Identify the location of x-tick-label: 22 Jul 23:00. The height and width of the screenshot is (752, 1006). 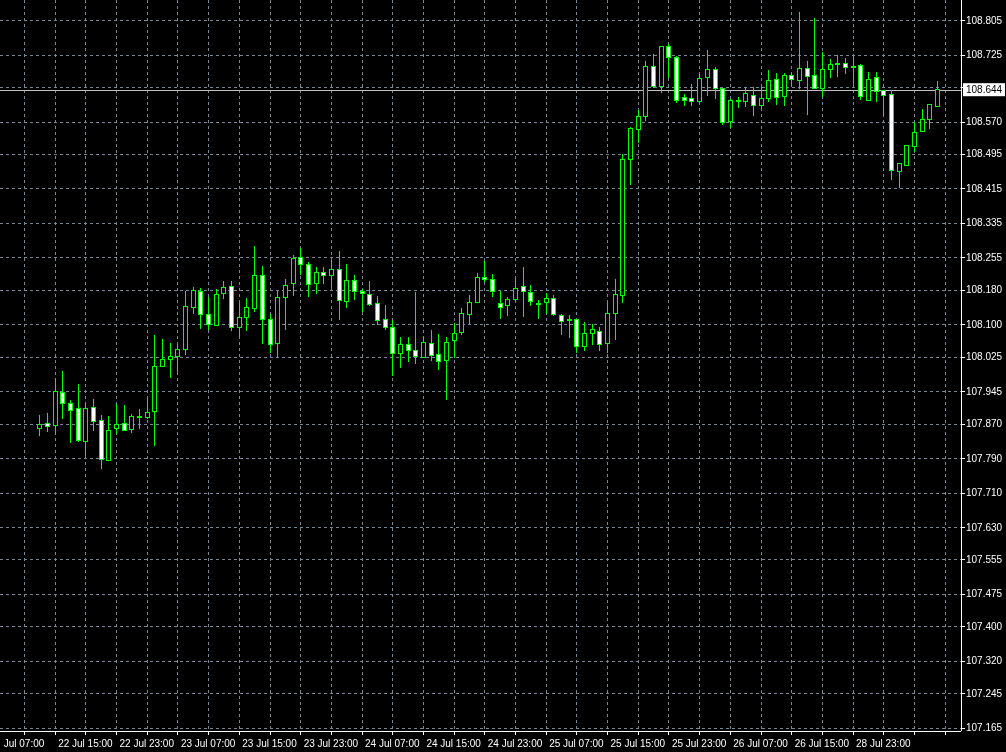
(147, 743).